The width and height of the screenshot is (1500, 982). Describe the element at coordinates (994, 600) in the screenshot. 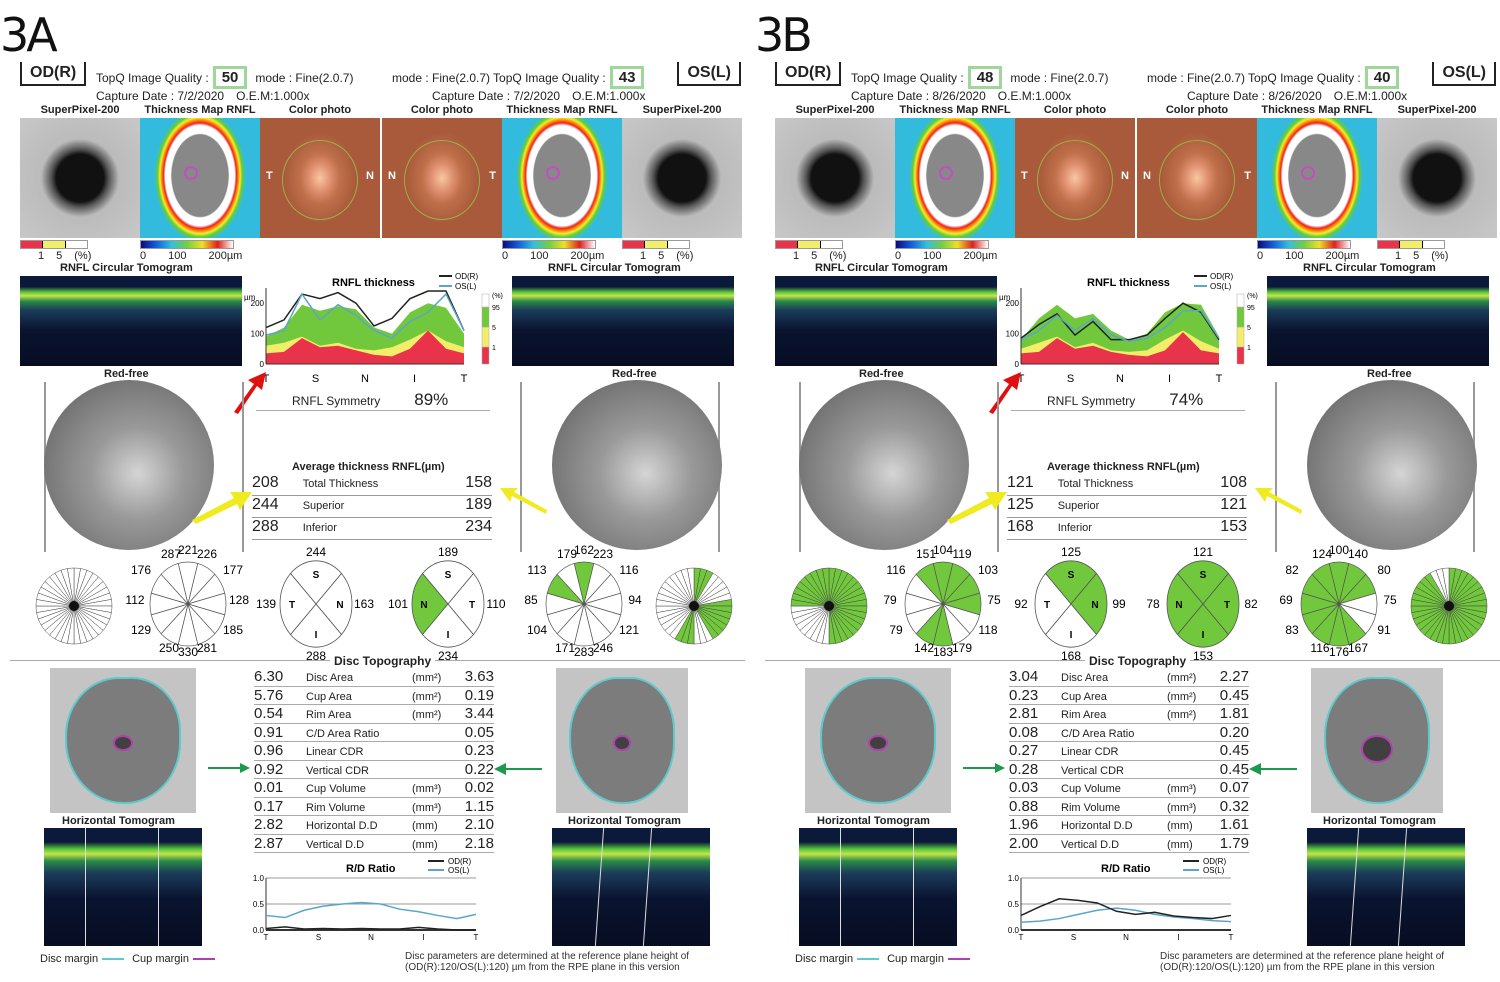

I see `sector-value: 75` at that location.